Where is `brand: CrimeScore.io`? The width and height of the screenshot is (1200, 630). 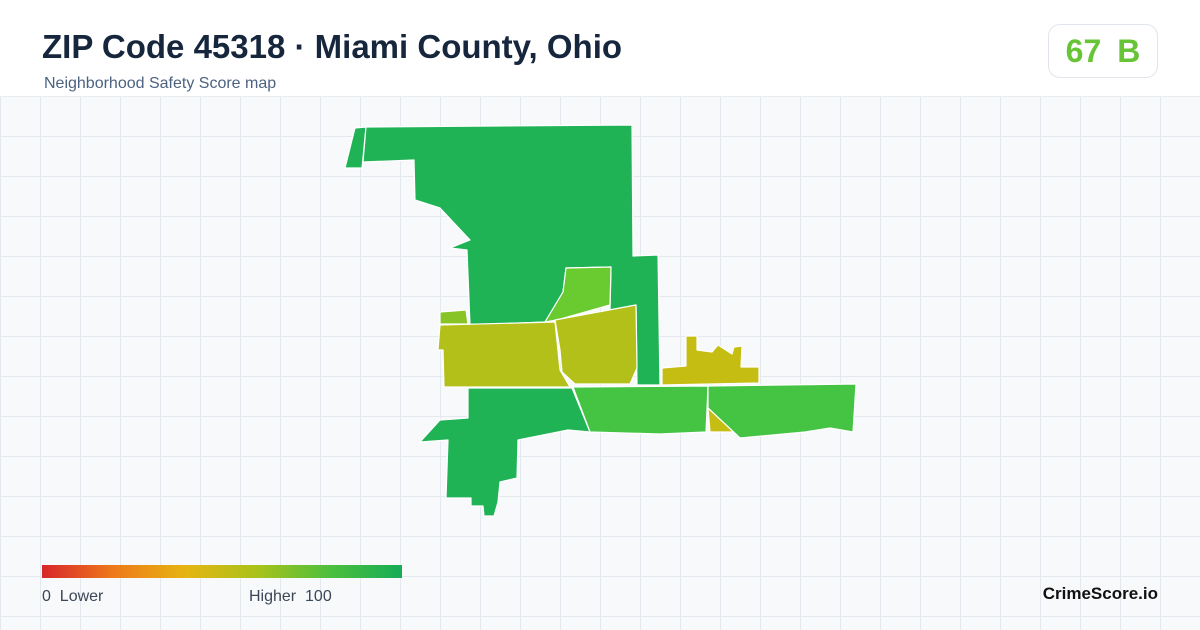 brand: CrimeScore.io is located at coordinates (1100, 593).